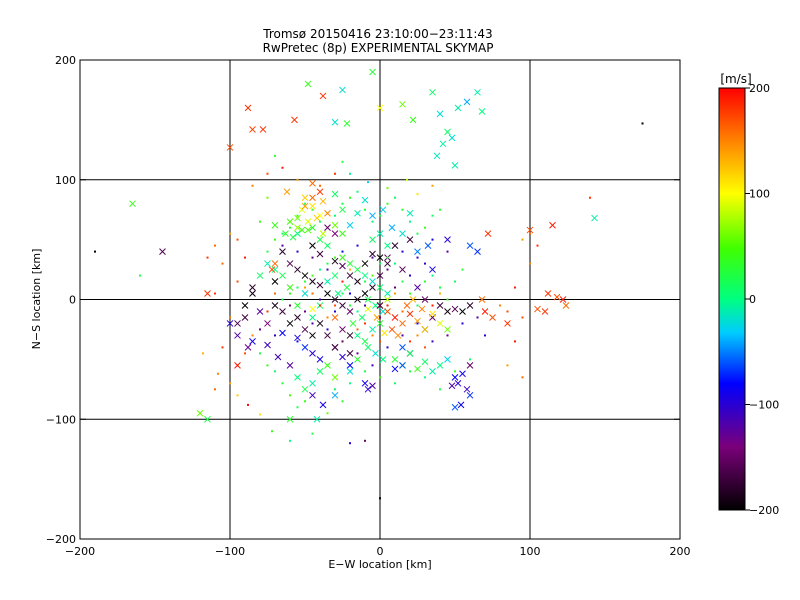  What do you see at coordinates (680, 551) in the screenshot?
I see `x-tick-label: 200` at bounding box center [680, 551].